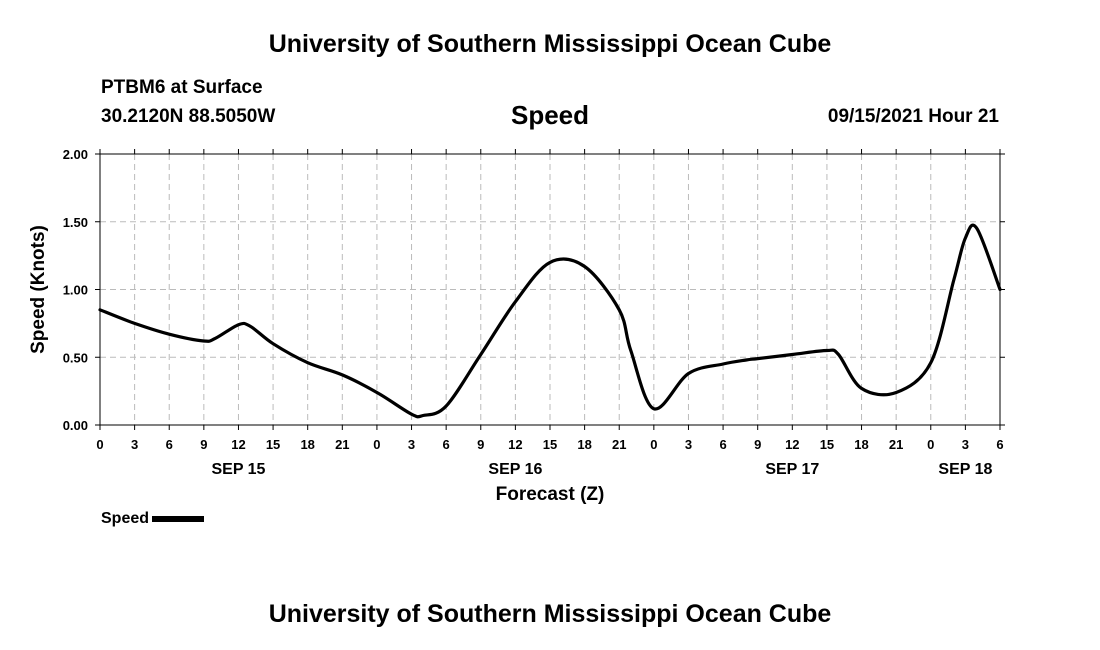  I want to click on legend: Speed, so click(153, 519).